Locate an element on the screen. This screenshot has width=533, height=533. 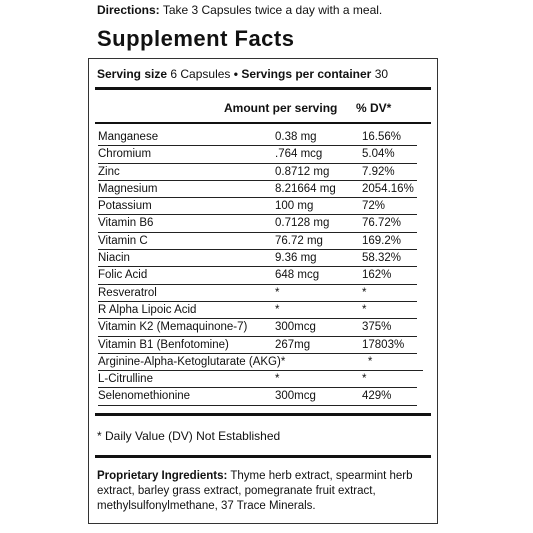
header-dv: % DV* is located at coordinates (374, 108).